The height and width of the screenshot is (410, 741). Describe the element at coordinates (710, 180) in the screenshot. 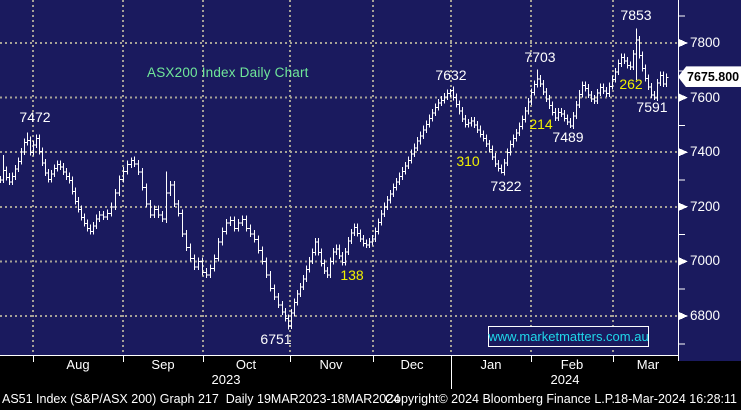

I see `right-price-axis-background` at that location.